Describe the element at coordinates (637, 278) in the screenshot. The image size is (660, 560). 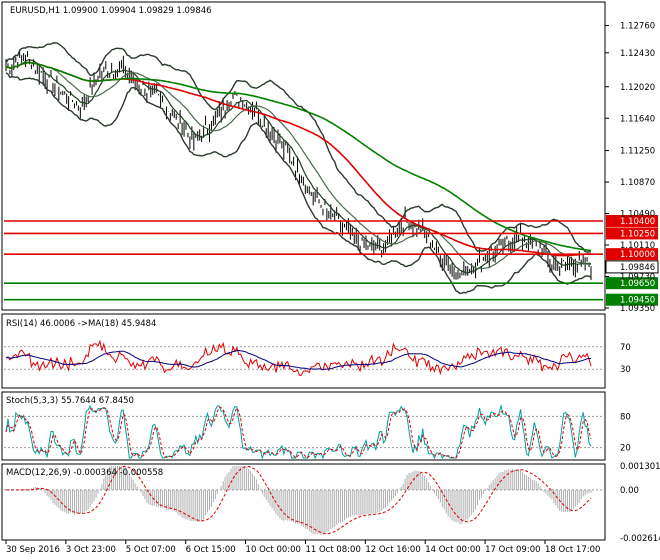
I see `price-tick-label: 1.09730` at that location.